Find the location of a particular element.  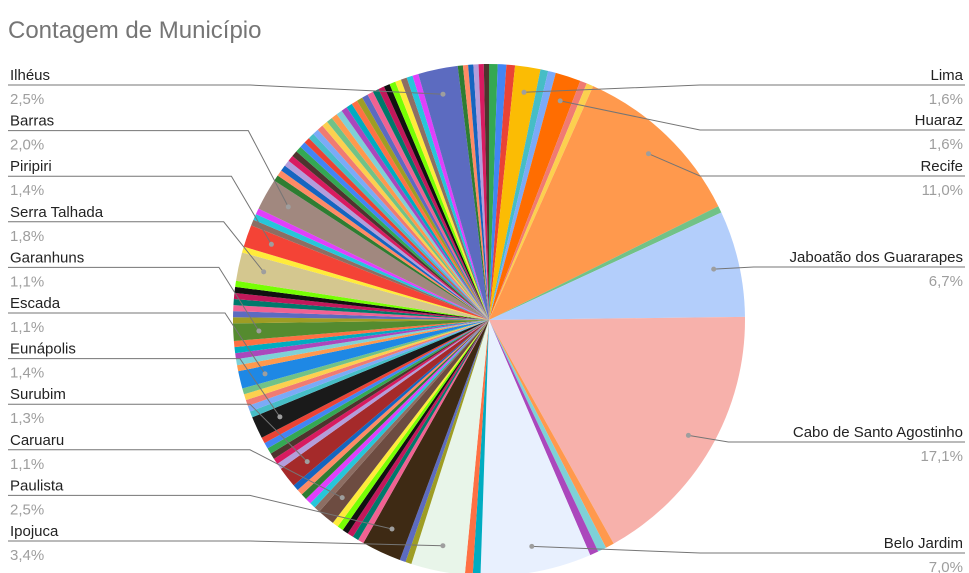

slice-label-group: Jaboatão dos Guararapes 6,7% is located at coordinates (838, 269).